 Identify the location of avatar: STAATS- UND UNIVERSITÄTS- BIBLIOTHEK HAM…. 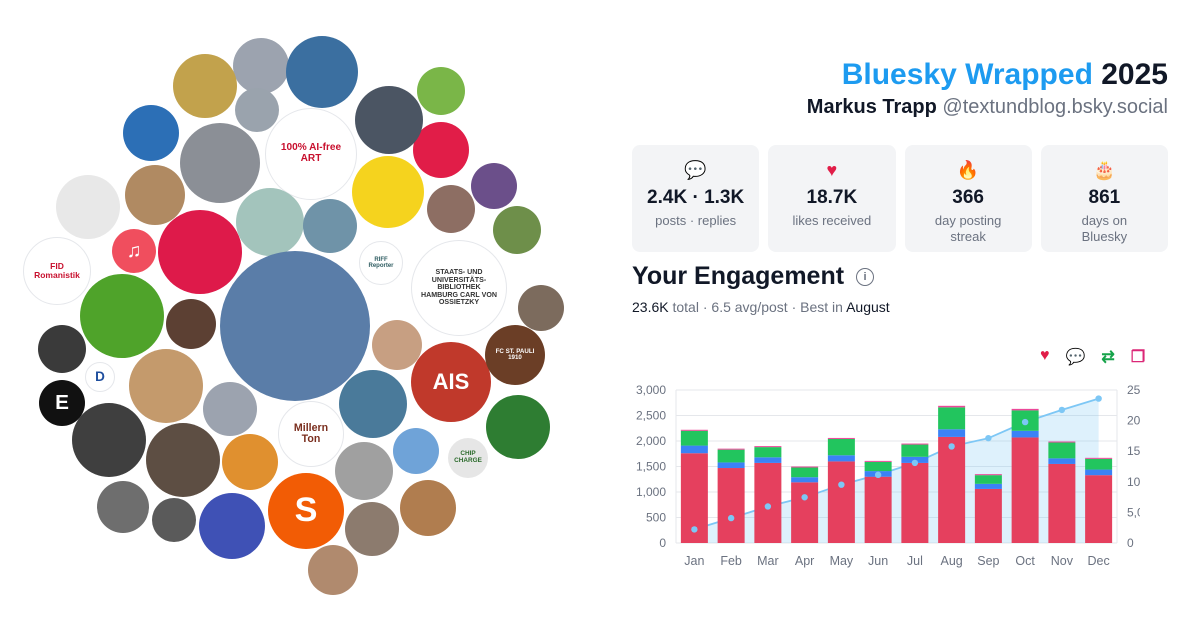
(459, 288).